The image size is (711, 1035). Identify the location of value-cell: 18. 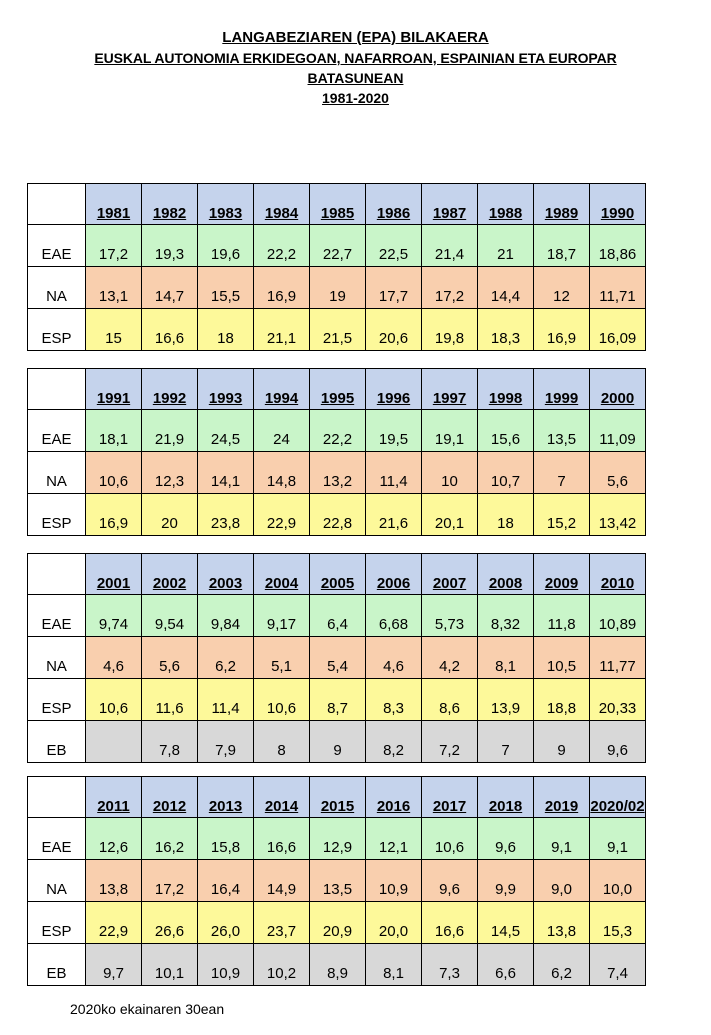
(505, 514).